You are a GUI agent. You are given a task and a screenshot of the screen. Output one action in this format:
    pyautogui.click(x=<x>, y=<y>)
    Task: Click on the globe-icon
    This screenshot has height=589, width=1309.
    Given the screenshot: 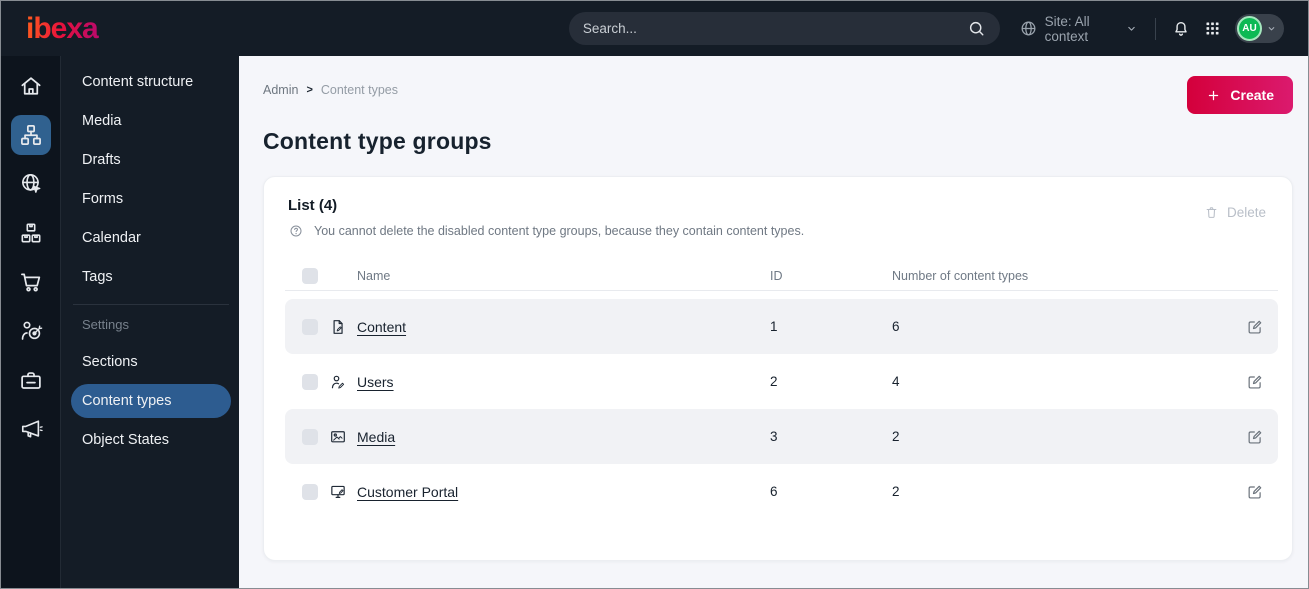 What is the action you would take?
    pyautogui.click(x=1028, y=28)
    